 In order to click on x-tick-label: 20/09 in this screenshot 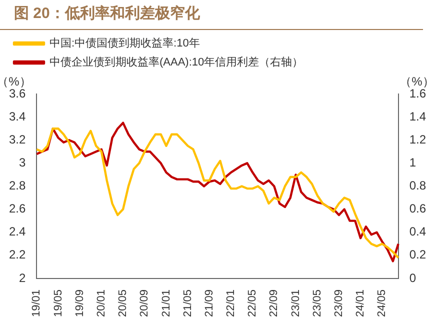, I will do `click(144, 303)`.